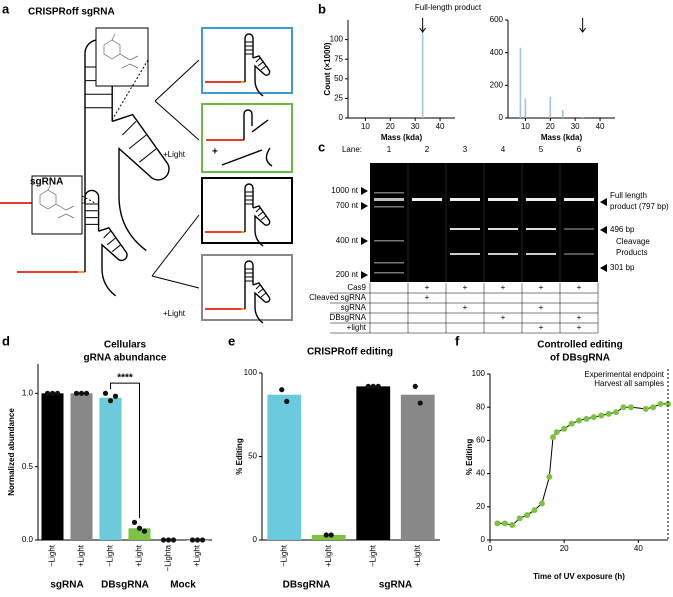 The width and height of the screenshot is (673, 597). I want to click on group-label: sgRNA, so click(66, 585).